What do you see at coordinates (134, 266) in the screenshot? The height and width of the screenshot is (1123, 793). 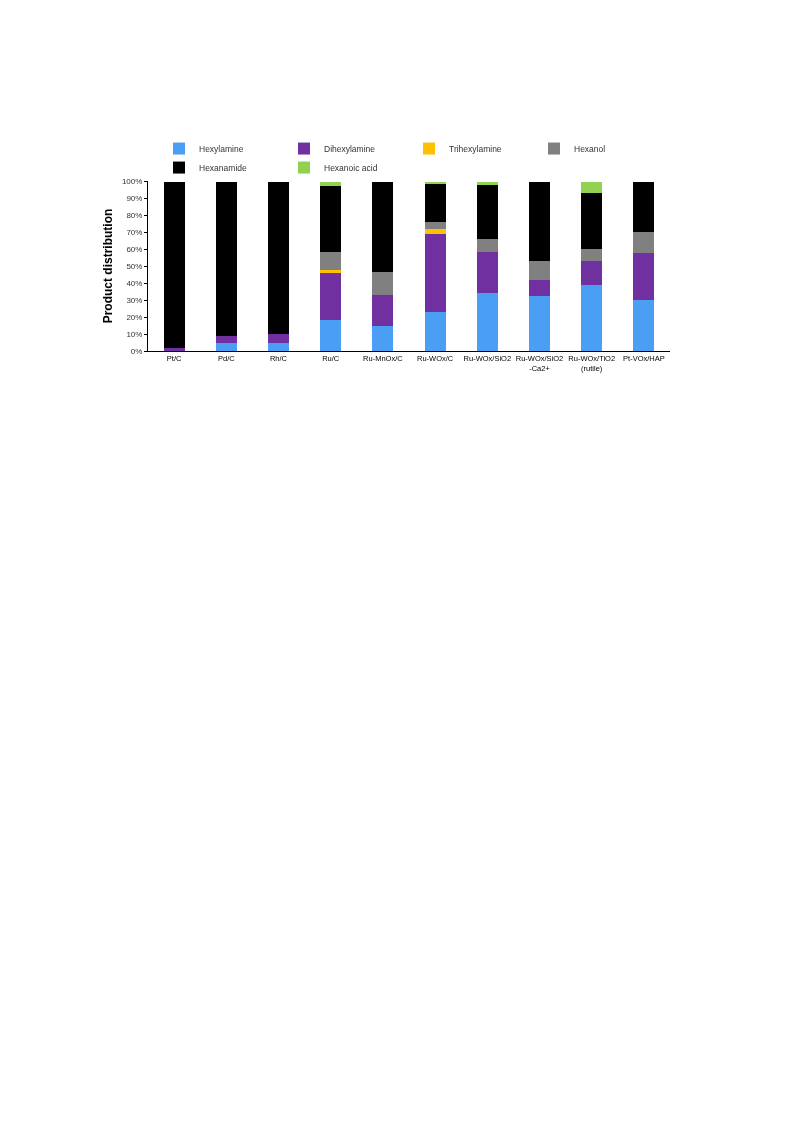 I see `y-tick-label: 50%` at bounding box center [134, 266].